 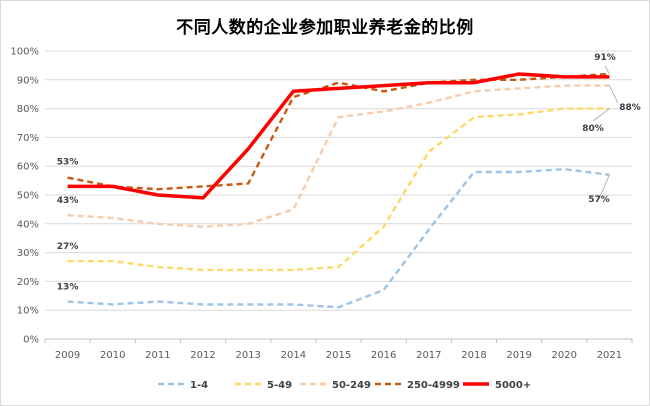 What do you see at coordinates (199, 385) in the screenshot?
I see `legend-label: 1-4` at bounding box center [199, 385].